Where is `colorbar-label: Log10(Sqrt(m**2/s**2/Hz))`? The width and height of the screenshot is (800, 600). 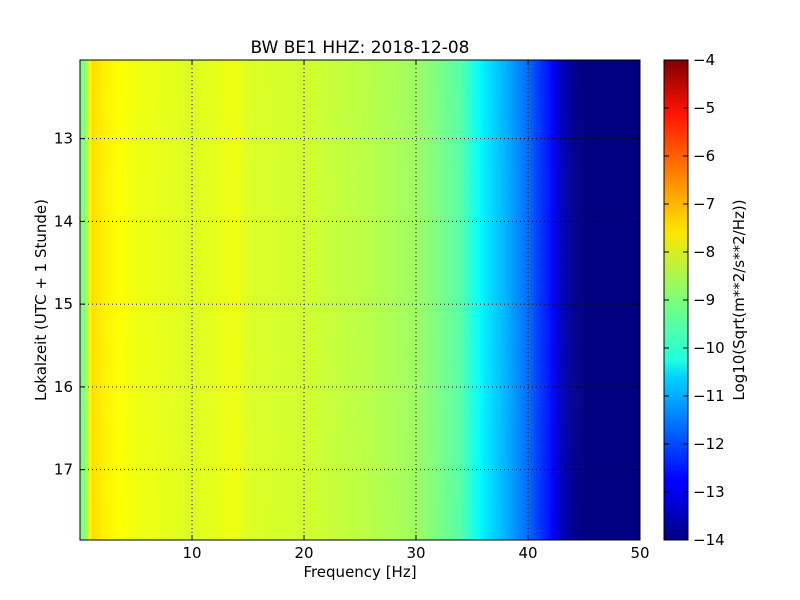
colorbar-label: Log10(Sqrt(m**2/s**2/Hz)) is located at coordinates (739, 299).